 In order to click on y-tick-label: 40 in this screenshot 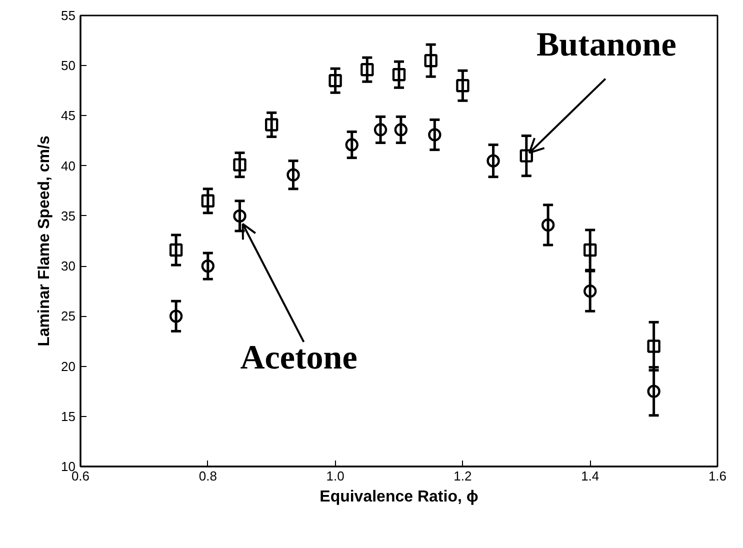, I will do `click(68, 166)`.